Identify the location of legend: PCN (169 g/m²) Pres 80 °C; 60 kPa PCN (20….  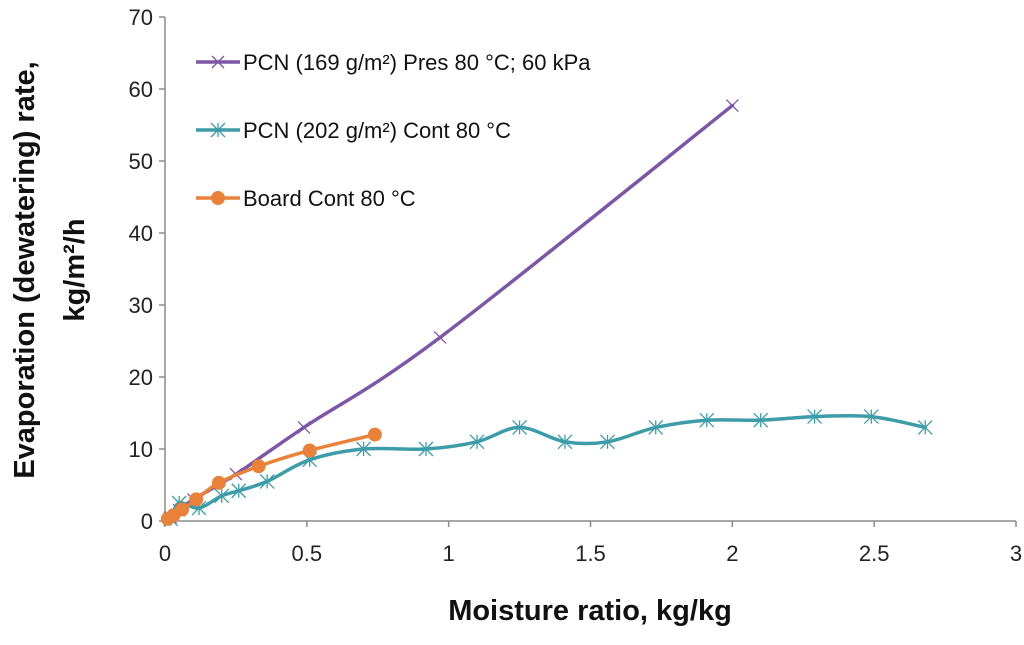
(393, 130).